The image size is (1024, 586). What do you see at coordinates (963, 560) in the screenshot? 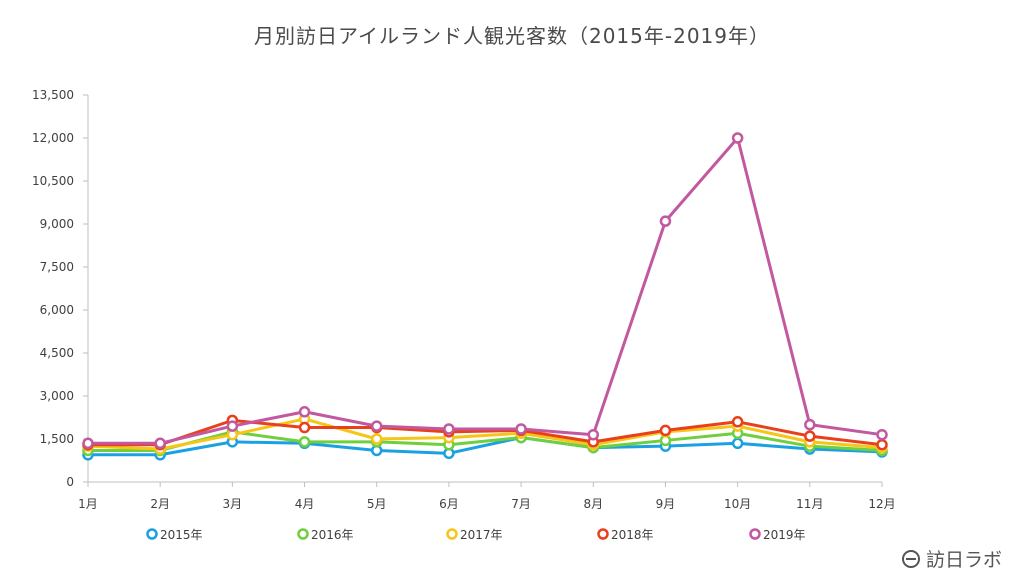
I see `brand-label: 訪日ラボ` at bounding box center [963, 560].